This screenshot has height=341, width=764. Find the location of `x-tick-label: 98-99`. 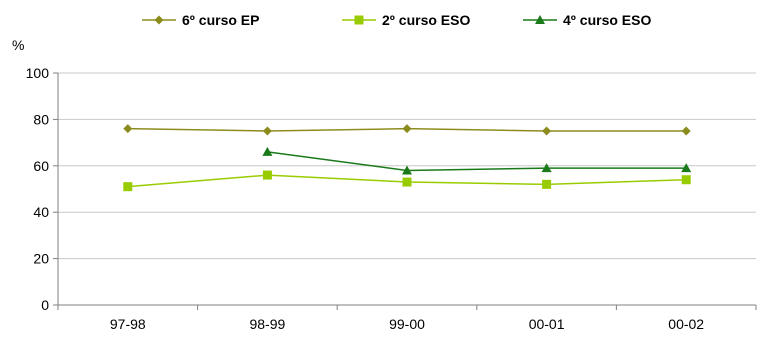

x-tick-label: 98-99 is located at coordinates (267, 324).